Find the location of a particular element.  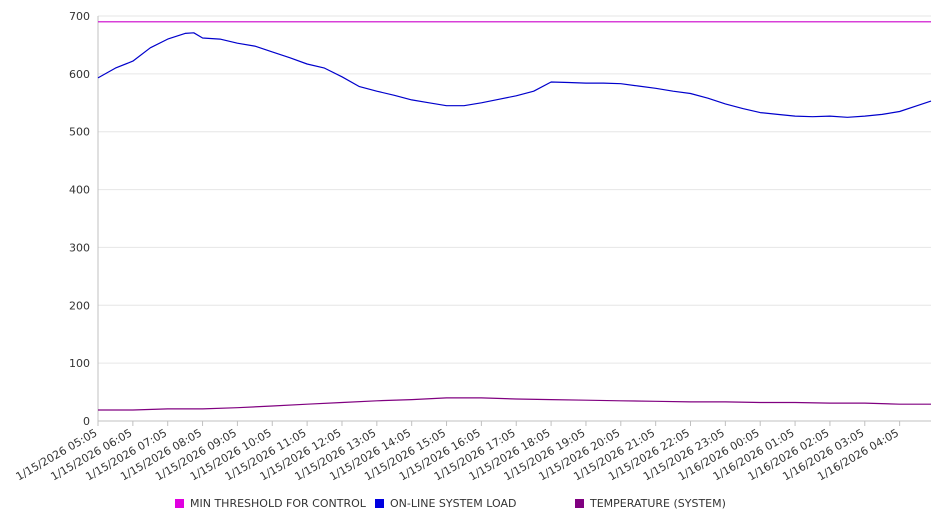

legend-item-min-threshold: MIN THRESHOLD FOR CONTROL is located at coordinates (270, 503).